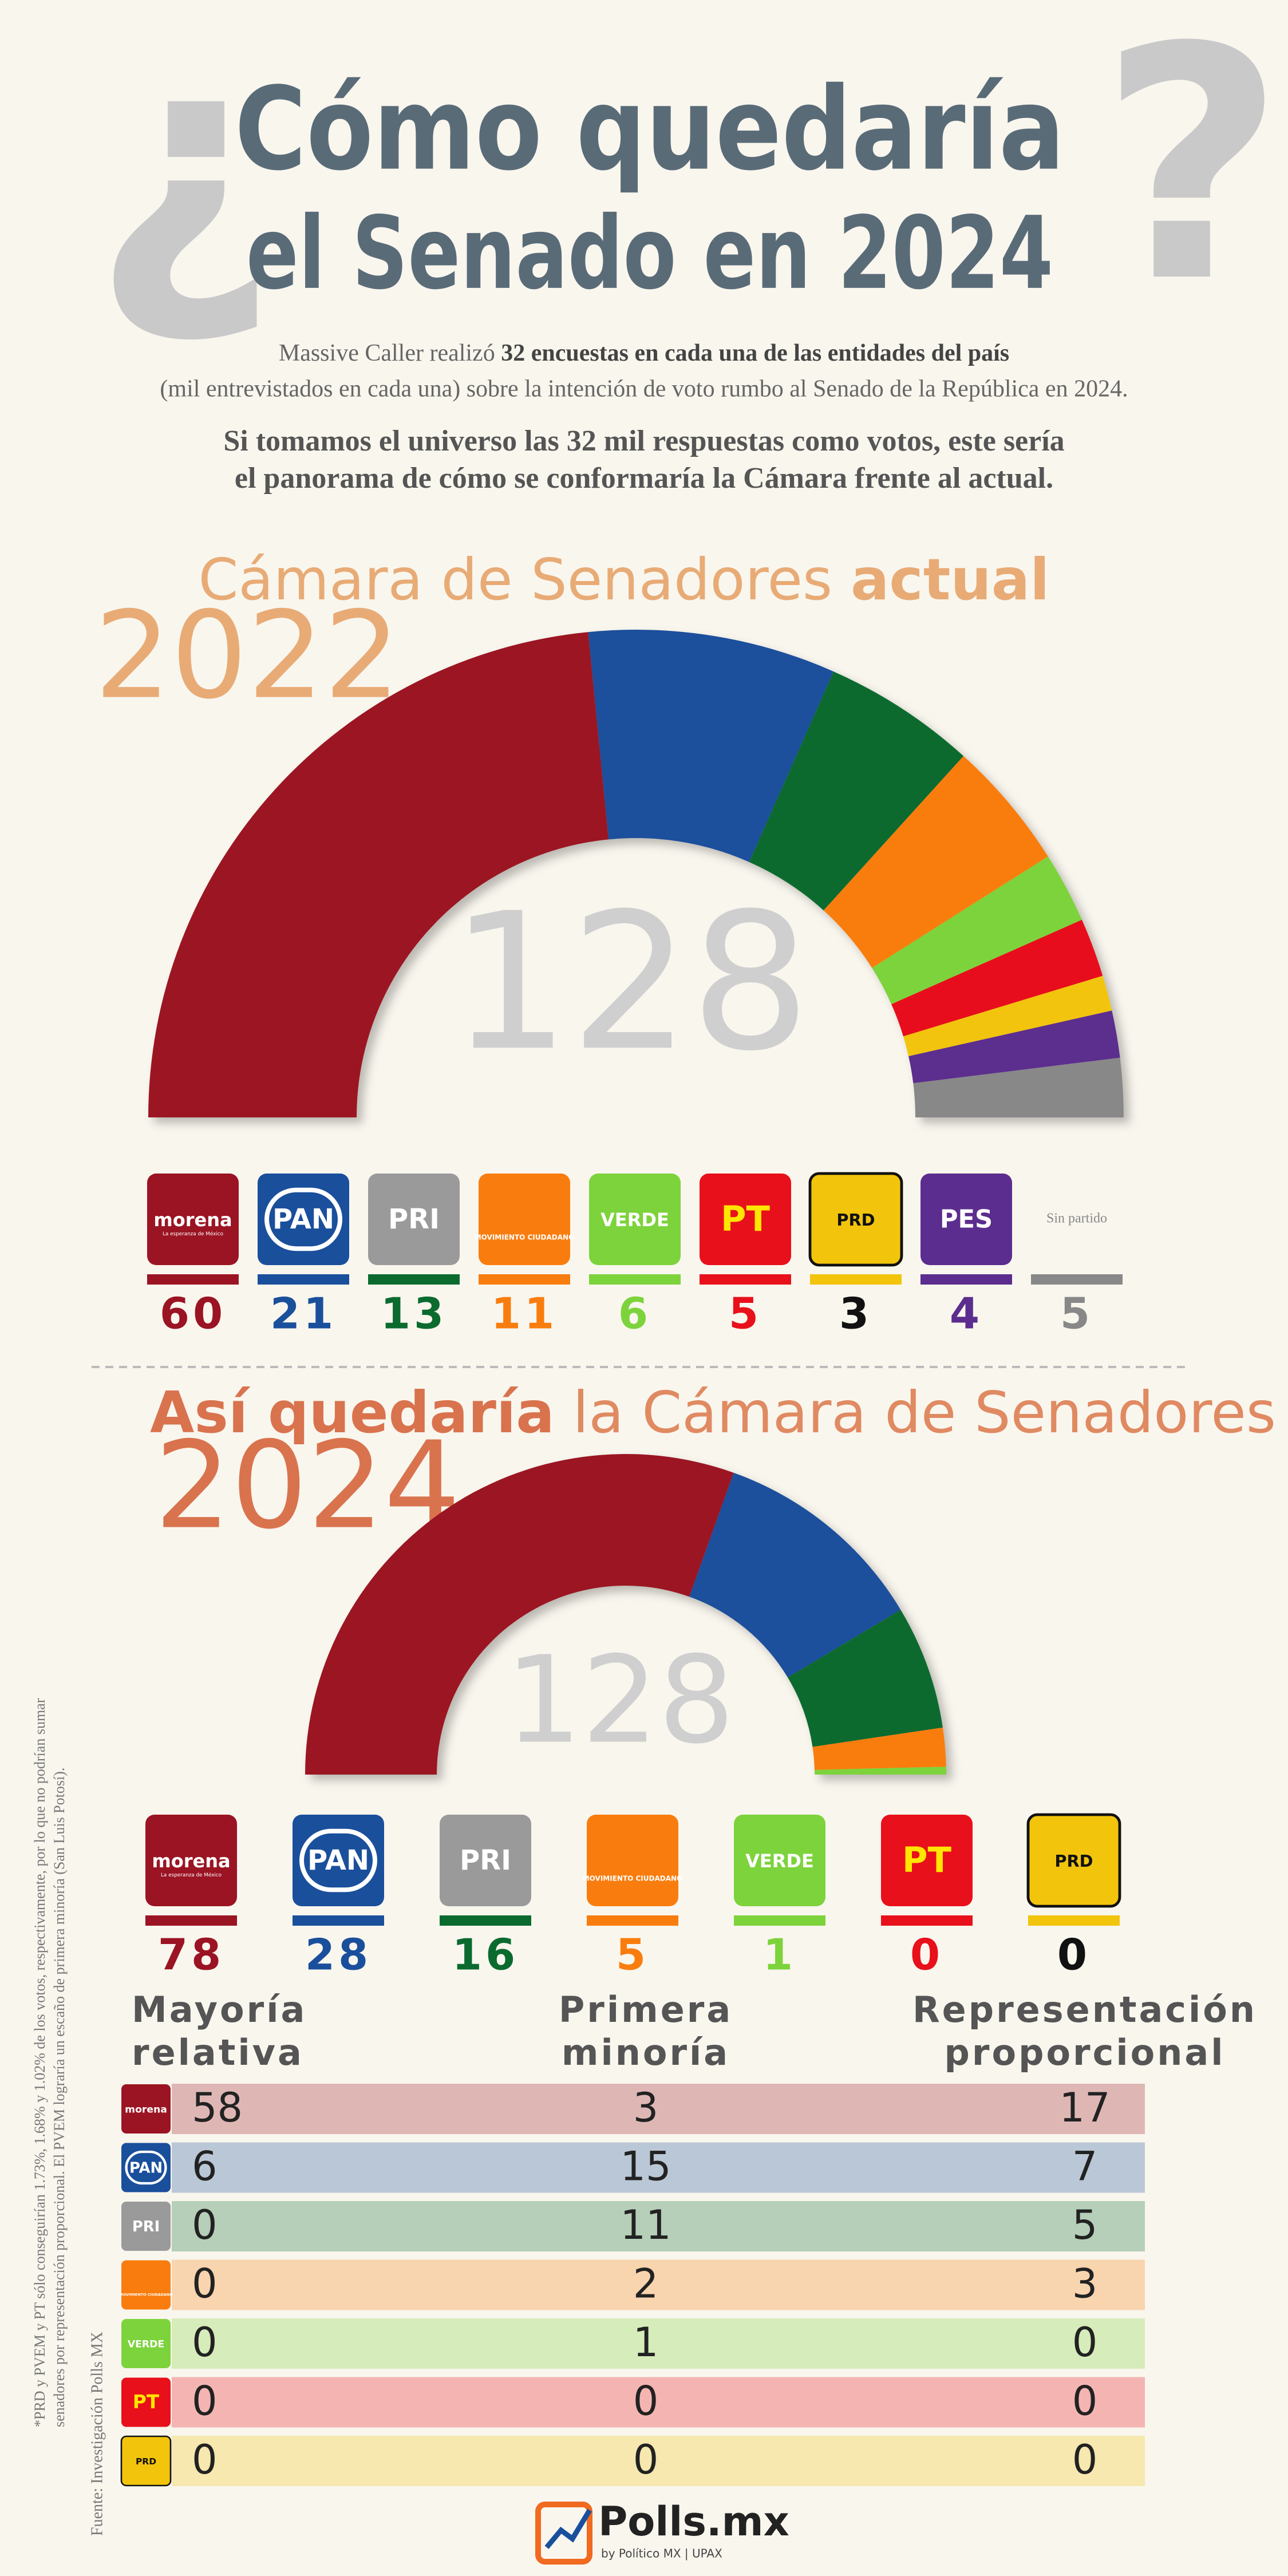 Image resolution: width=1288 pixels, height=2576 pixels. Describe the element at coordinates (205, 2166) in the screenshot. I see `table-cell: 6` at that location.